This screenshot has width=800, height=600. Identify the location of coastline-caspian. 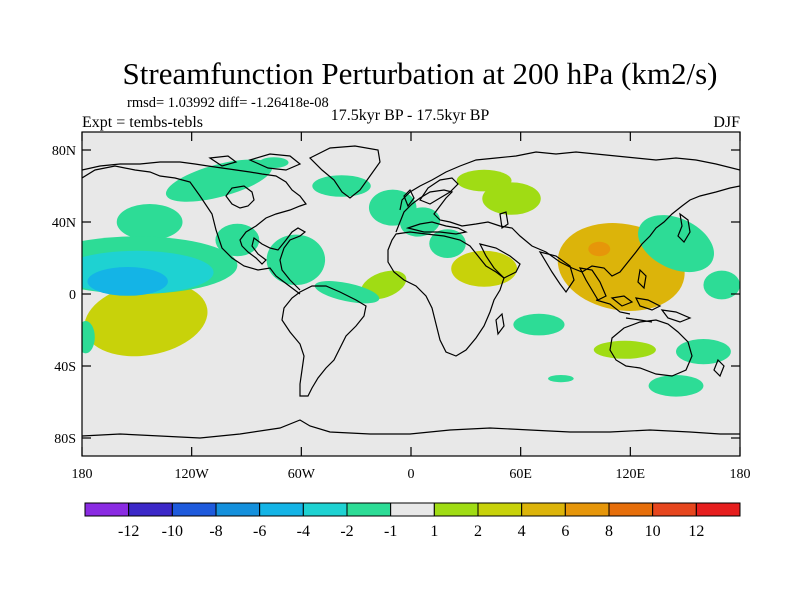
(504, 220).